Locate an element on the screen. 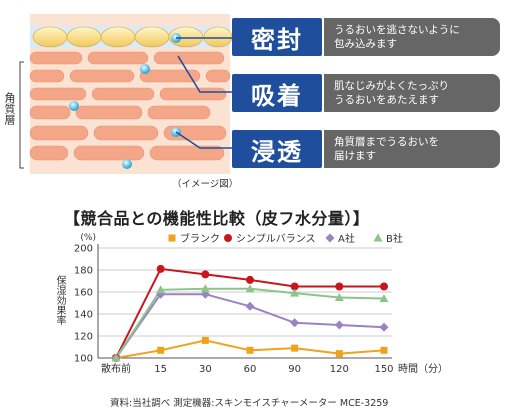 The width and height of the screenshot is (508, 419). x-tick-label: 30 is located at coordinates (205, 369).